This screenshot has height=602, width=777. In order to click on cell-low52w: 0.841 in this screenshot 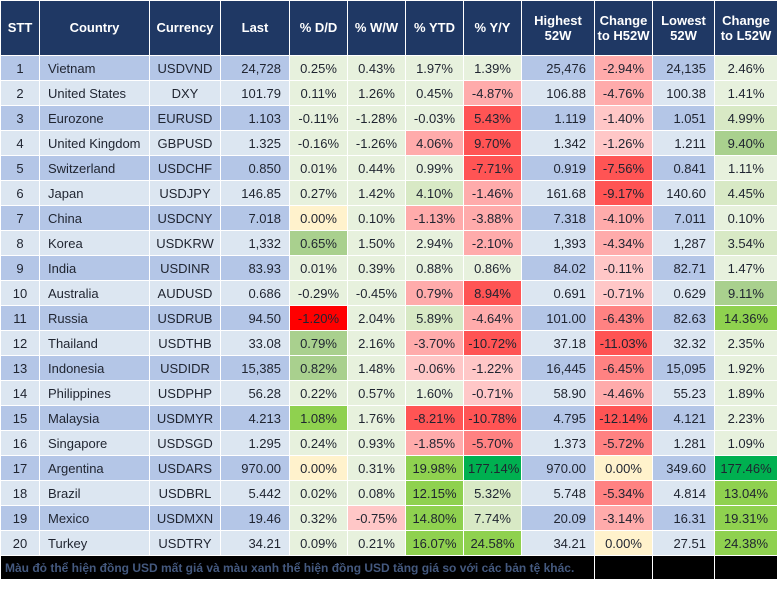, I will do `click(683, 168)`.